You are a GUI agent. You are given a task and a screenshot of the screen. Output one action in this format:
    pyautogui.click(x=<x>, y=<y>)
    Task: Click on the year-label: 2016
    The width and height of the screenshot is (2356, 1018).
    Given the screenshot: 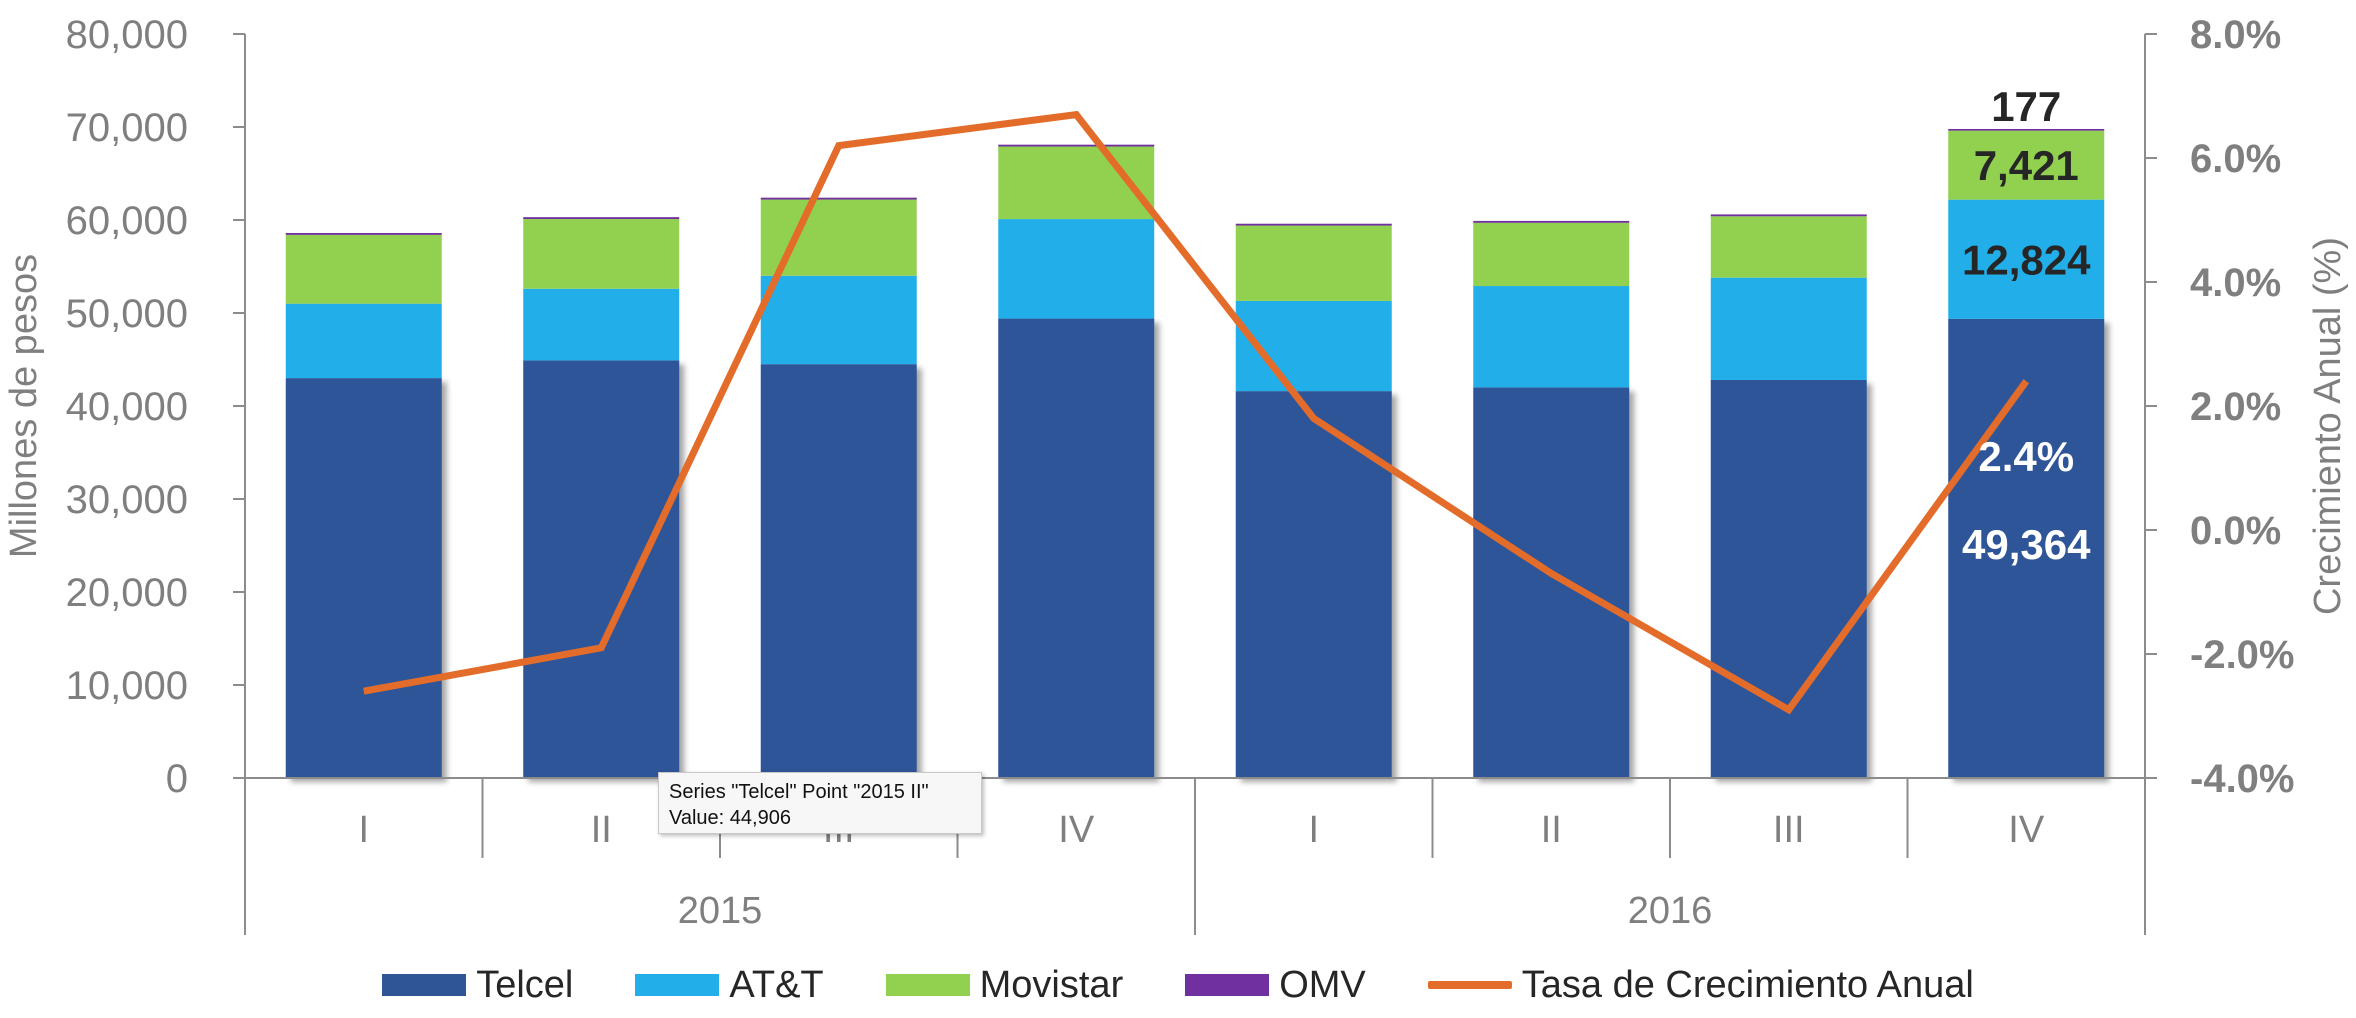 What is the action you would take?
    pyautogui.click(x=1670, y=911)
    